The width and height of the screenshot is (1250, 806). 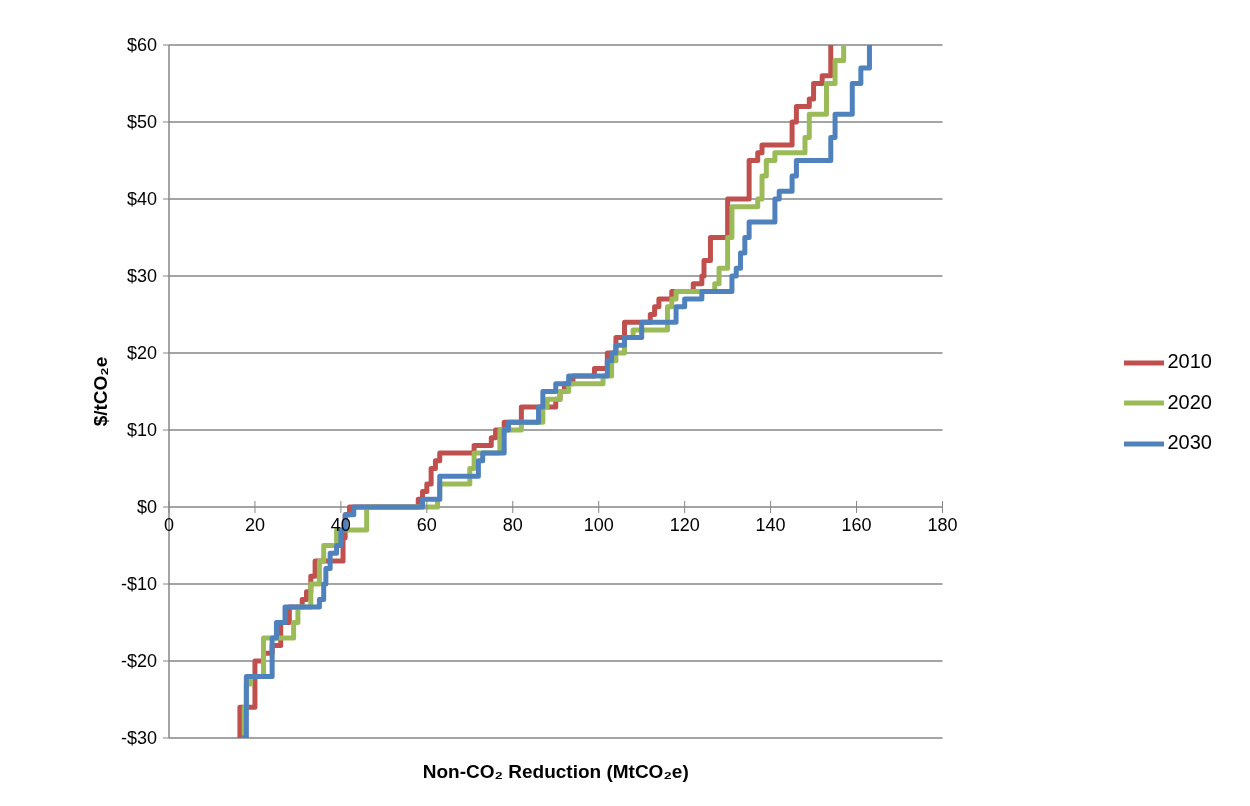 What do you see at coordinates (684, 525) in the screenshot?
I see `x-tick-label: 120` at bounding box center [684, 525].